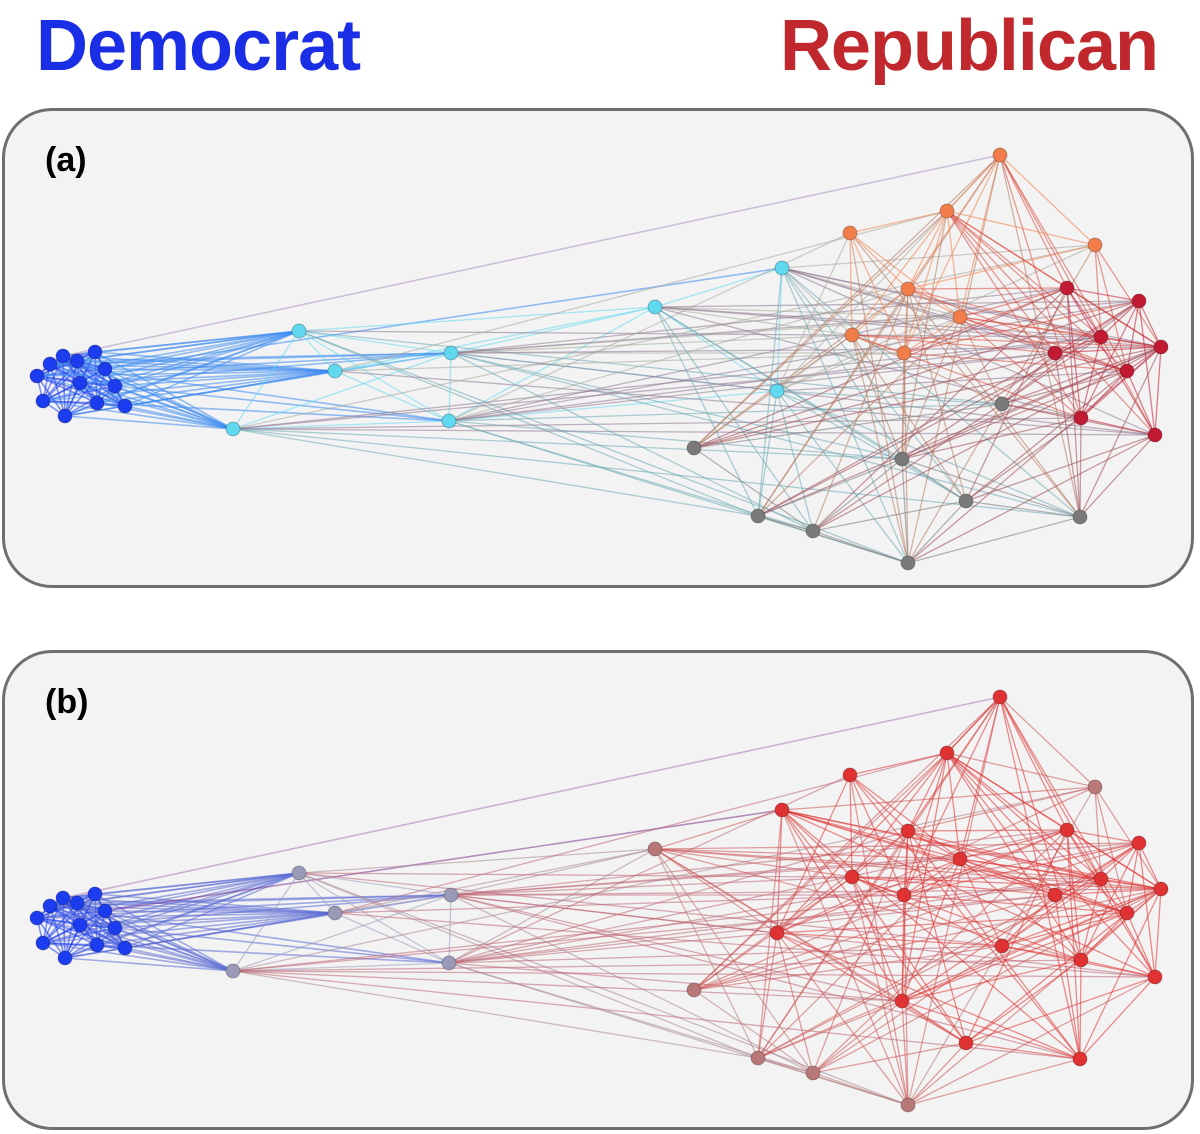 This screenshot has height=1134, width=1200. I want to click on panel-label-b: (b), so click(67, 702).